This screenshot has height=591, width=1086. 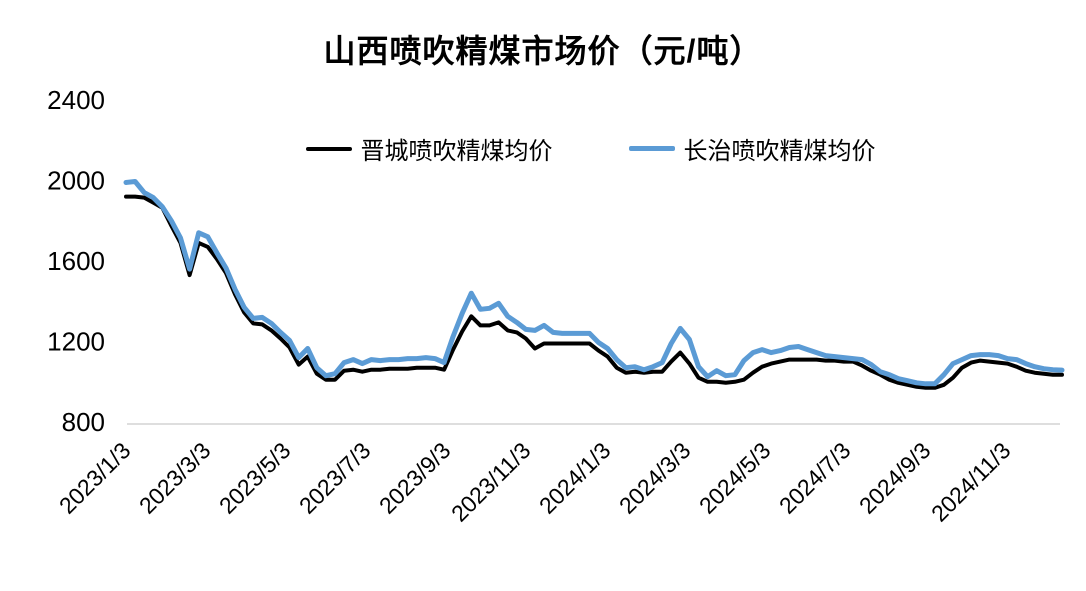 What do you see at coordinates (76, 100) in the screenshot?
I see `y-axis-tick-label: 2400` at bounding box center [76, 100].